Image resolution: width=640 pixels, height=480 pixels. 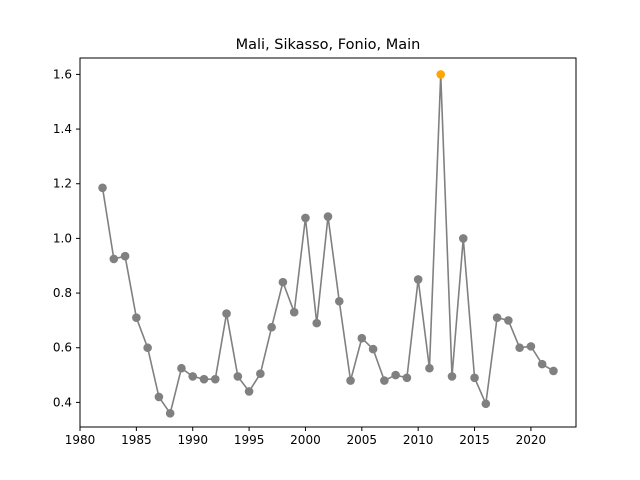 I want to click on x-tick-label: 2005, so click(x=362, y=440).